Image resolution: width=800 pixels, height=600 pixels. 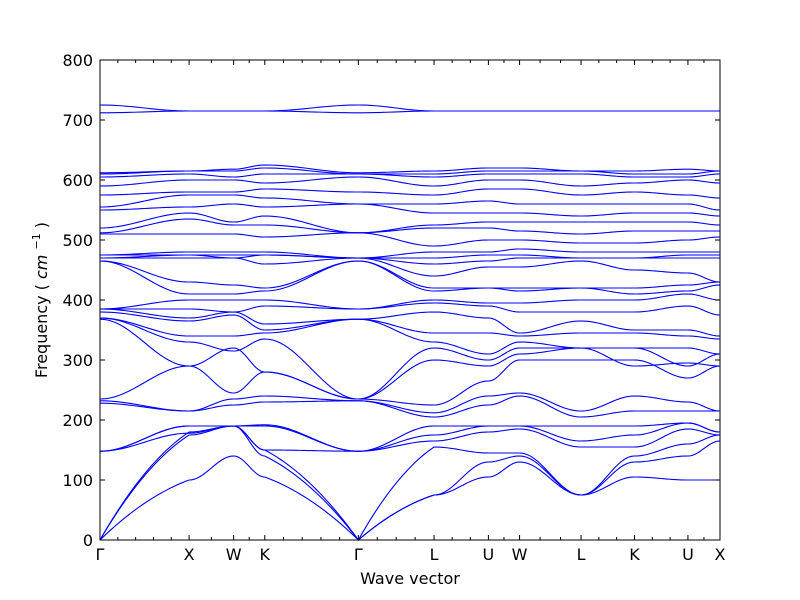 I want to click on x-tick-label-1: X, so click(x=189, y=554).